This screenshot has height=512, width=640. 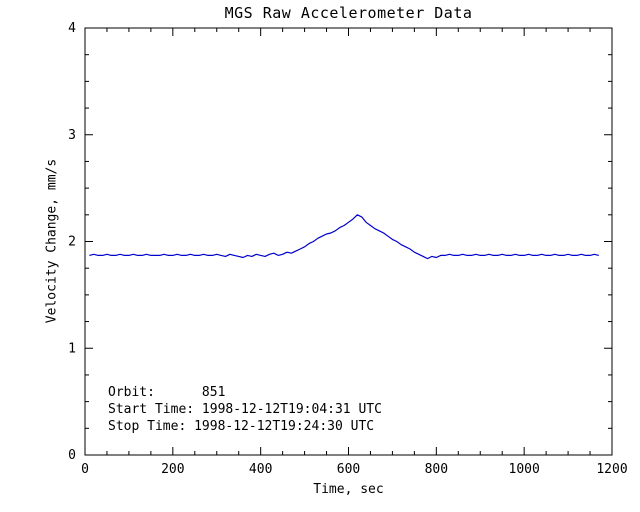 I want to click on x-tick-label: 600, so click(x=348, y=469).